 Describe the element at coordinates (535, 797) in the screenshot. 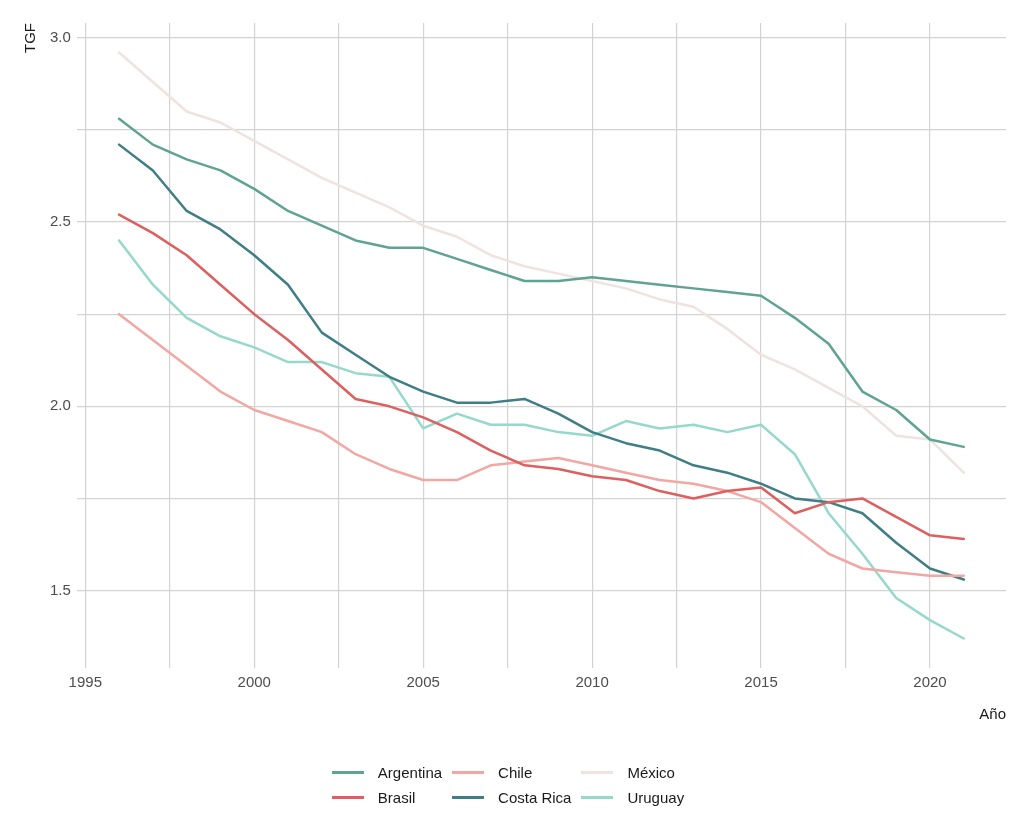

I see `legend-label: Costa Rica` at that location.